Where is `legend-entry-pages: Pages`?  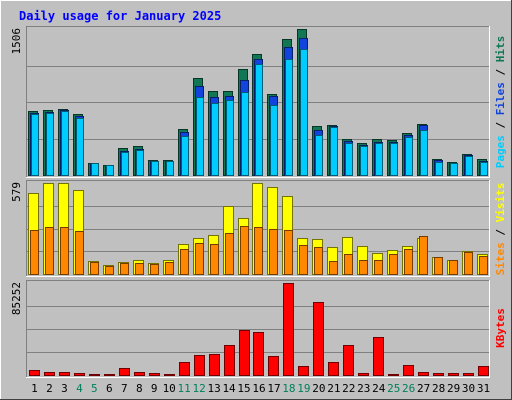
legend-entry-pages: Pages is located at coordinates (500, 151).